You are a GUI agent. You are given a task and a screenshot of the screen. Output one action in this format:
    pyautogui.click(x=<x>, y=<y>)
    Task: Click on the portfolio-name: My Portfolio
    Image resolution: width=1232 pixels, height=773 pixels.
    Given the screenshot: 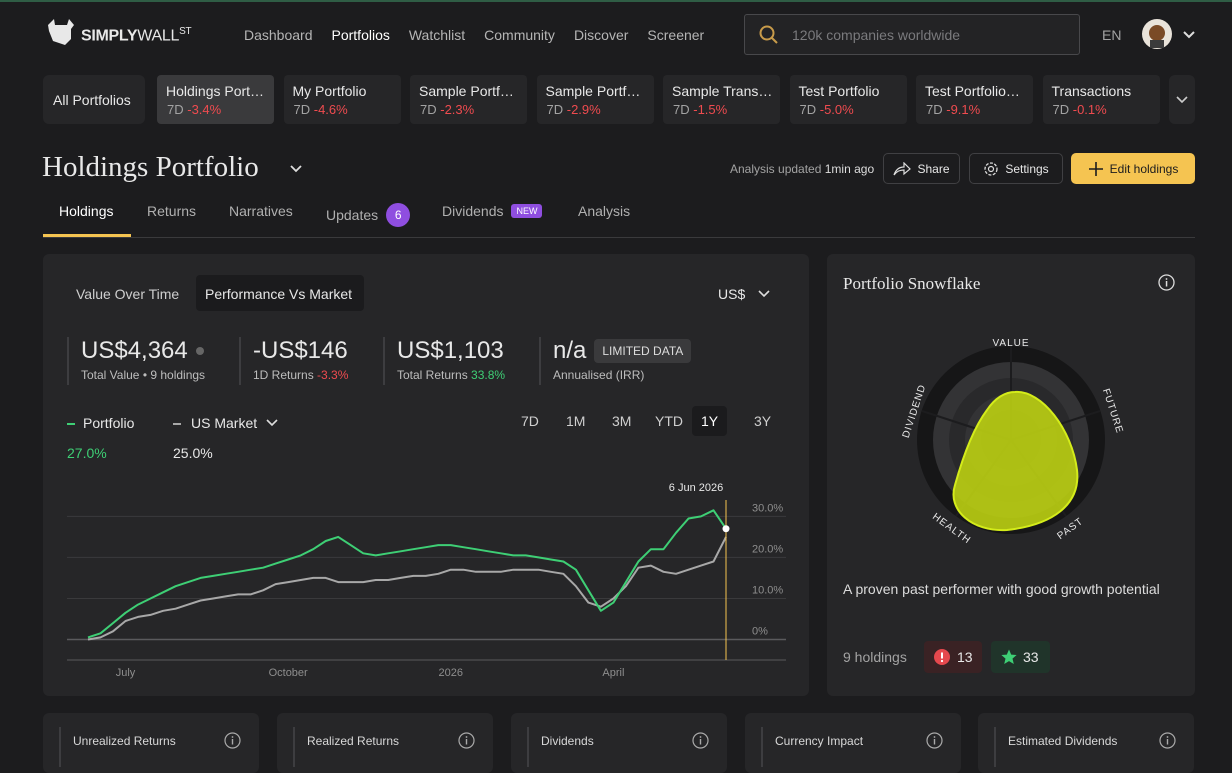 What is the action you would take?
    pyautogui.click(x=329, y=91)
    